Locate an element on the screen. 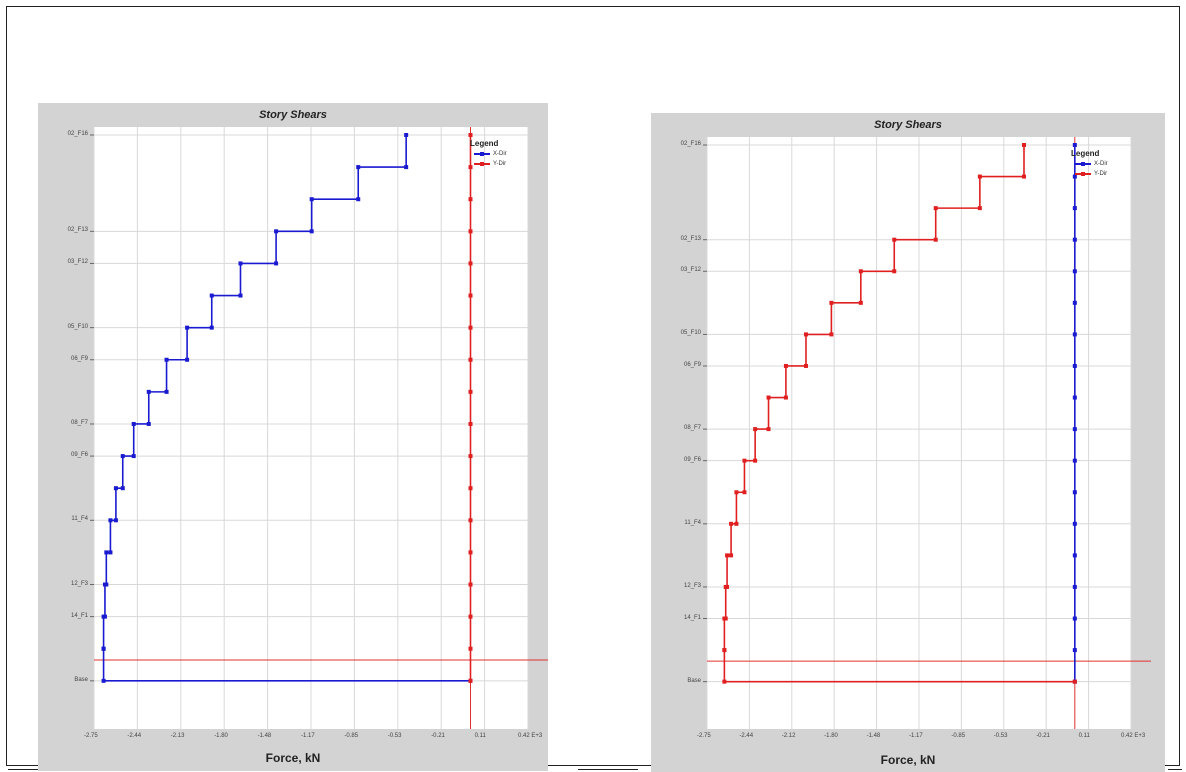 The width and height of the screenshot is (1186, 772). legend-title: Legend is located at coordinates (484, 143).